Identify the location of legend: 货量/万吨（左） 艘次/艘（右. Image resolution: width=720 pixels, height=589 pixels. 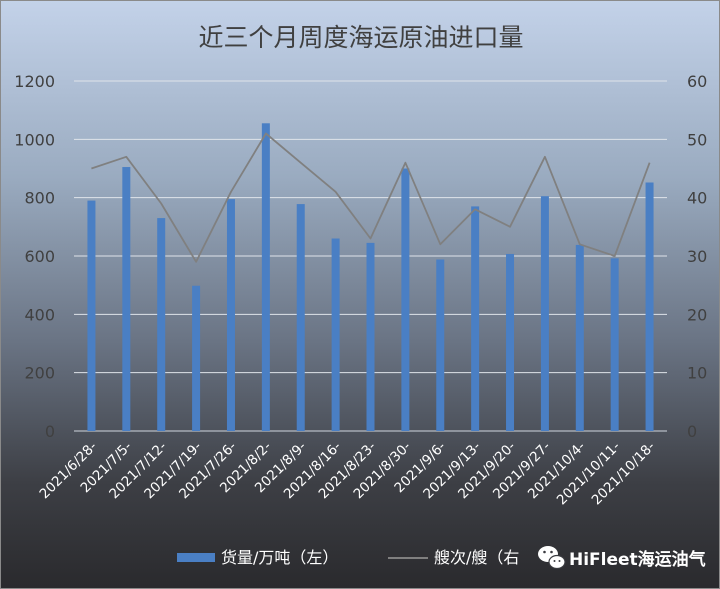
(348, 557).